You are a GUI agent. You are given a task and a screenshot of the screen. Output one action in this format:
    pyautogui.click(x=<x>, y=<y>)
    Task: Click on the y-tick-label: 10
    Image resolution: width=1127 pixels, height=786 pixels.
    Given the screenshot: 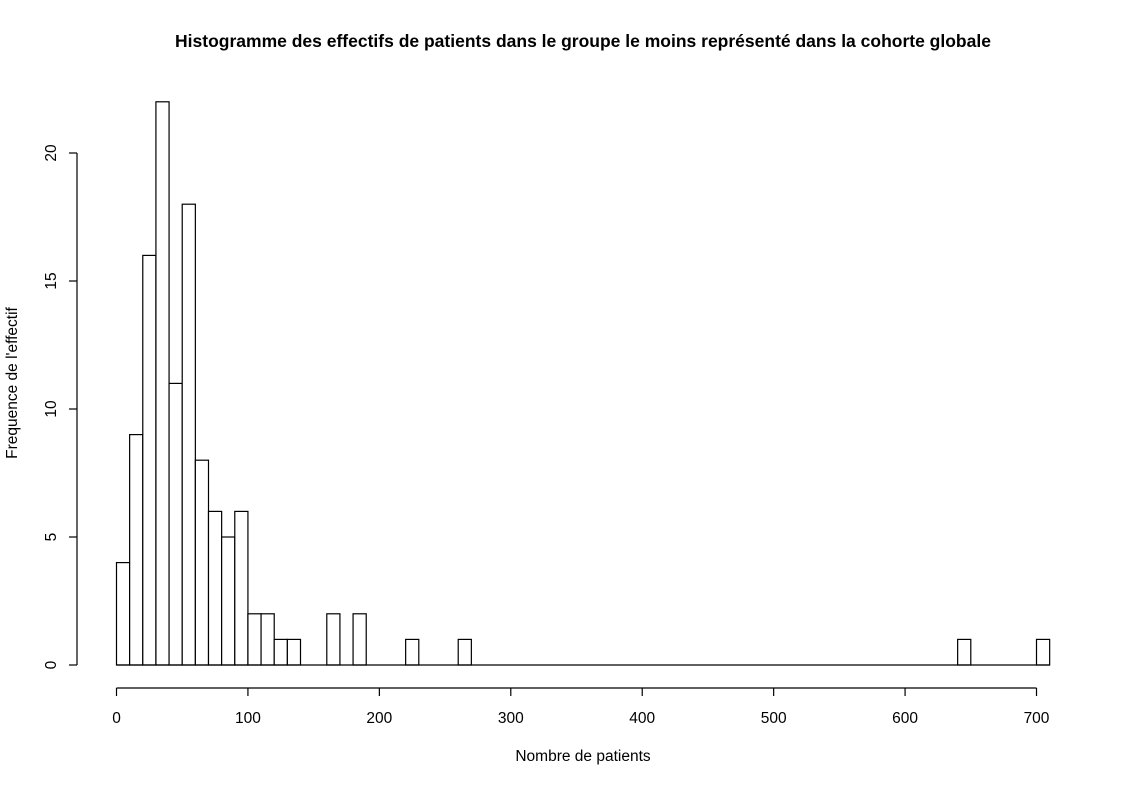 What is the action you would take?
    pyautogui.click(x=51, y=409)
    